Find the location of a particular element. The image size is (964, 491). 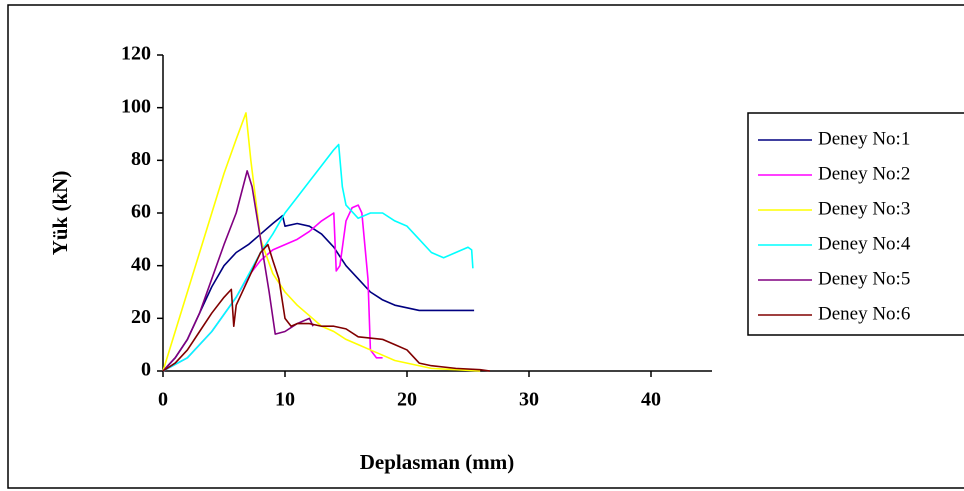

y-axis-title: Yük (kN) is located at coordinates (60, 213).